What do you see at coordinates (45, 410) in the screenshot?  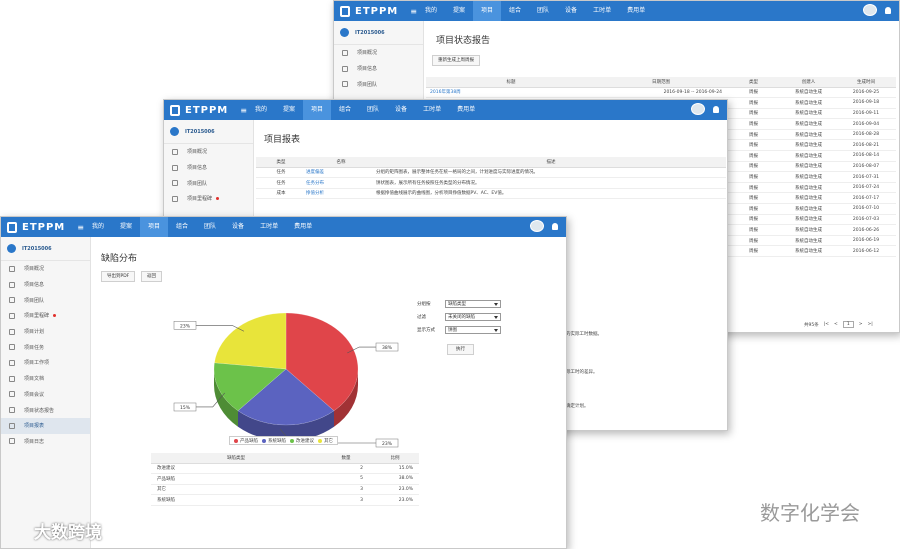 I see `sidebar-item: 项目状态报告` at bounding box center [45, 410].